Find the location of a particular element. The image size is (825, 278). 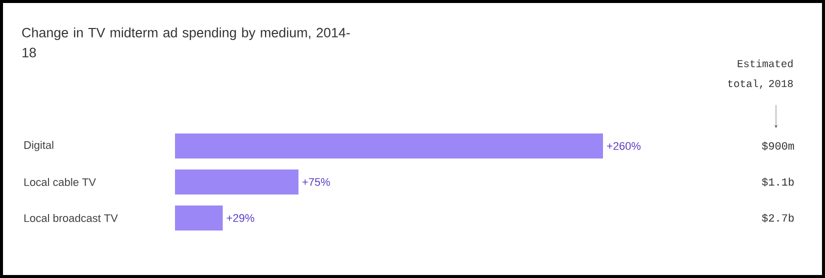

data-label: +29% is located at coordinates (240, 218).